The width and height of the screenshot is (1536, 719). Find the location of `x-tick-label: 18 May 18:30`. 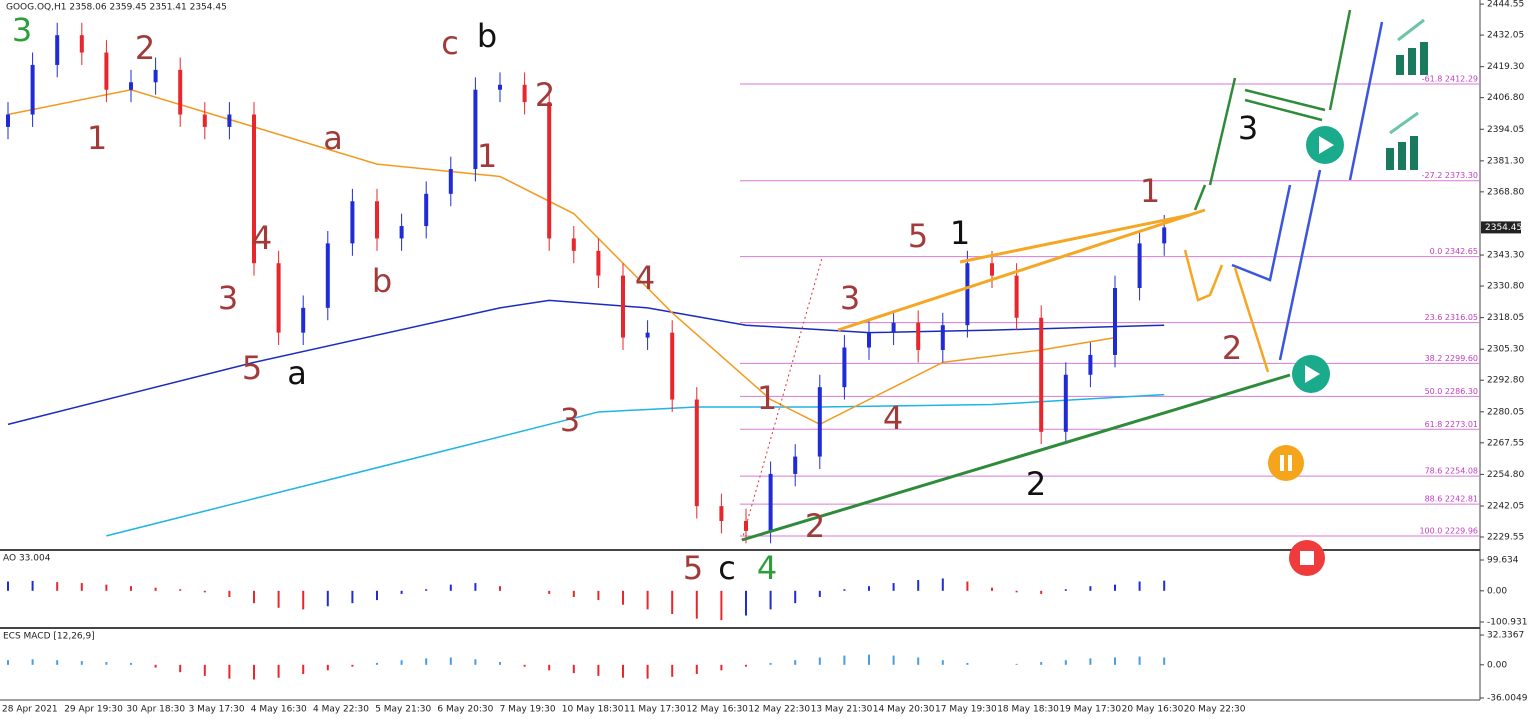

x-tick-label: 18 May 18:30 is located at coordinates (1028, 710).